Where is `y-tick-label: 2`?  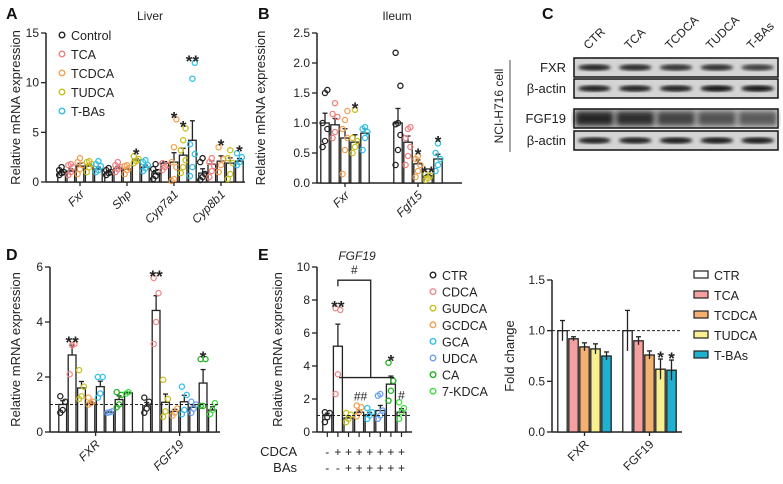 y-tick-label: 2 is located at coordinates (39, 377).